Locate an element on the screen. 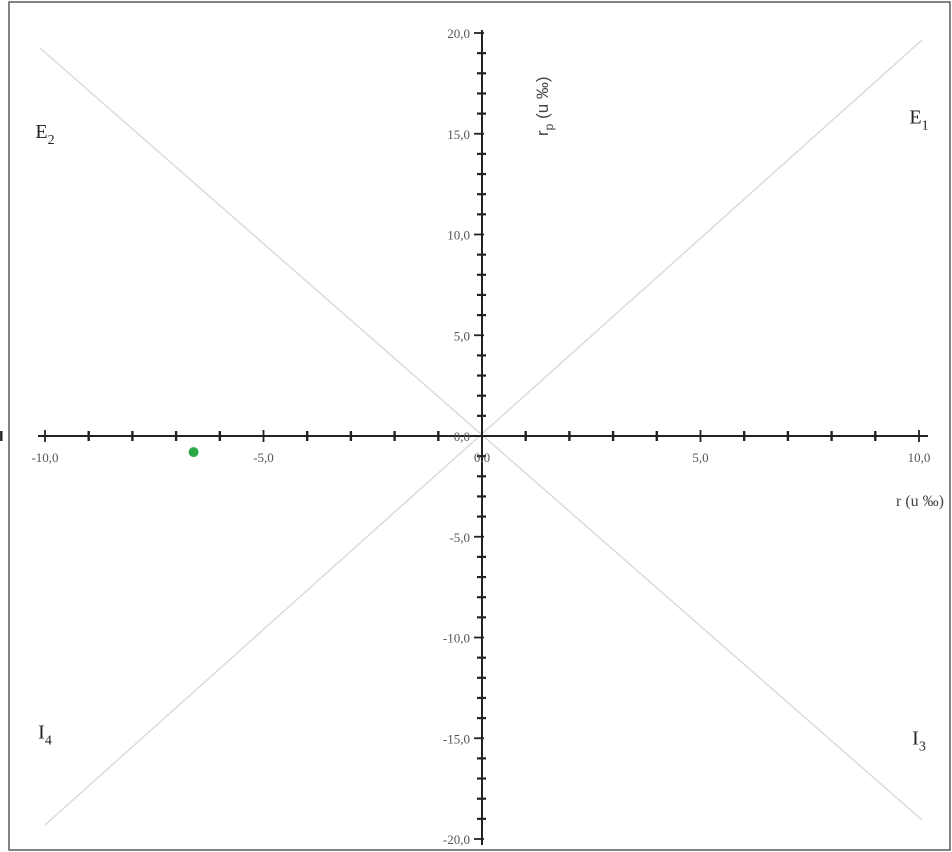  y-tick-label: 20,0 is located at coordinates (458, 33).